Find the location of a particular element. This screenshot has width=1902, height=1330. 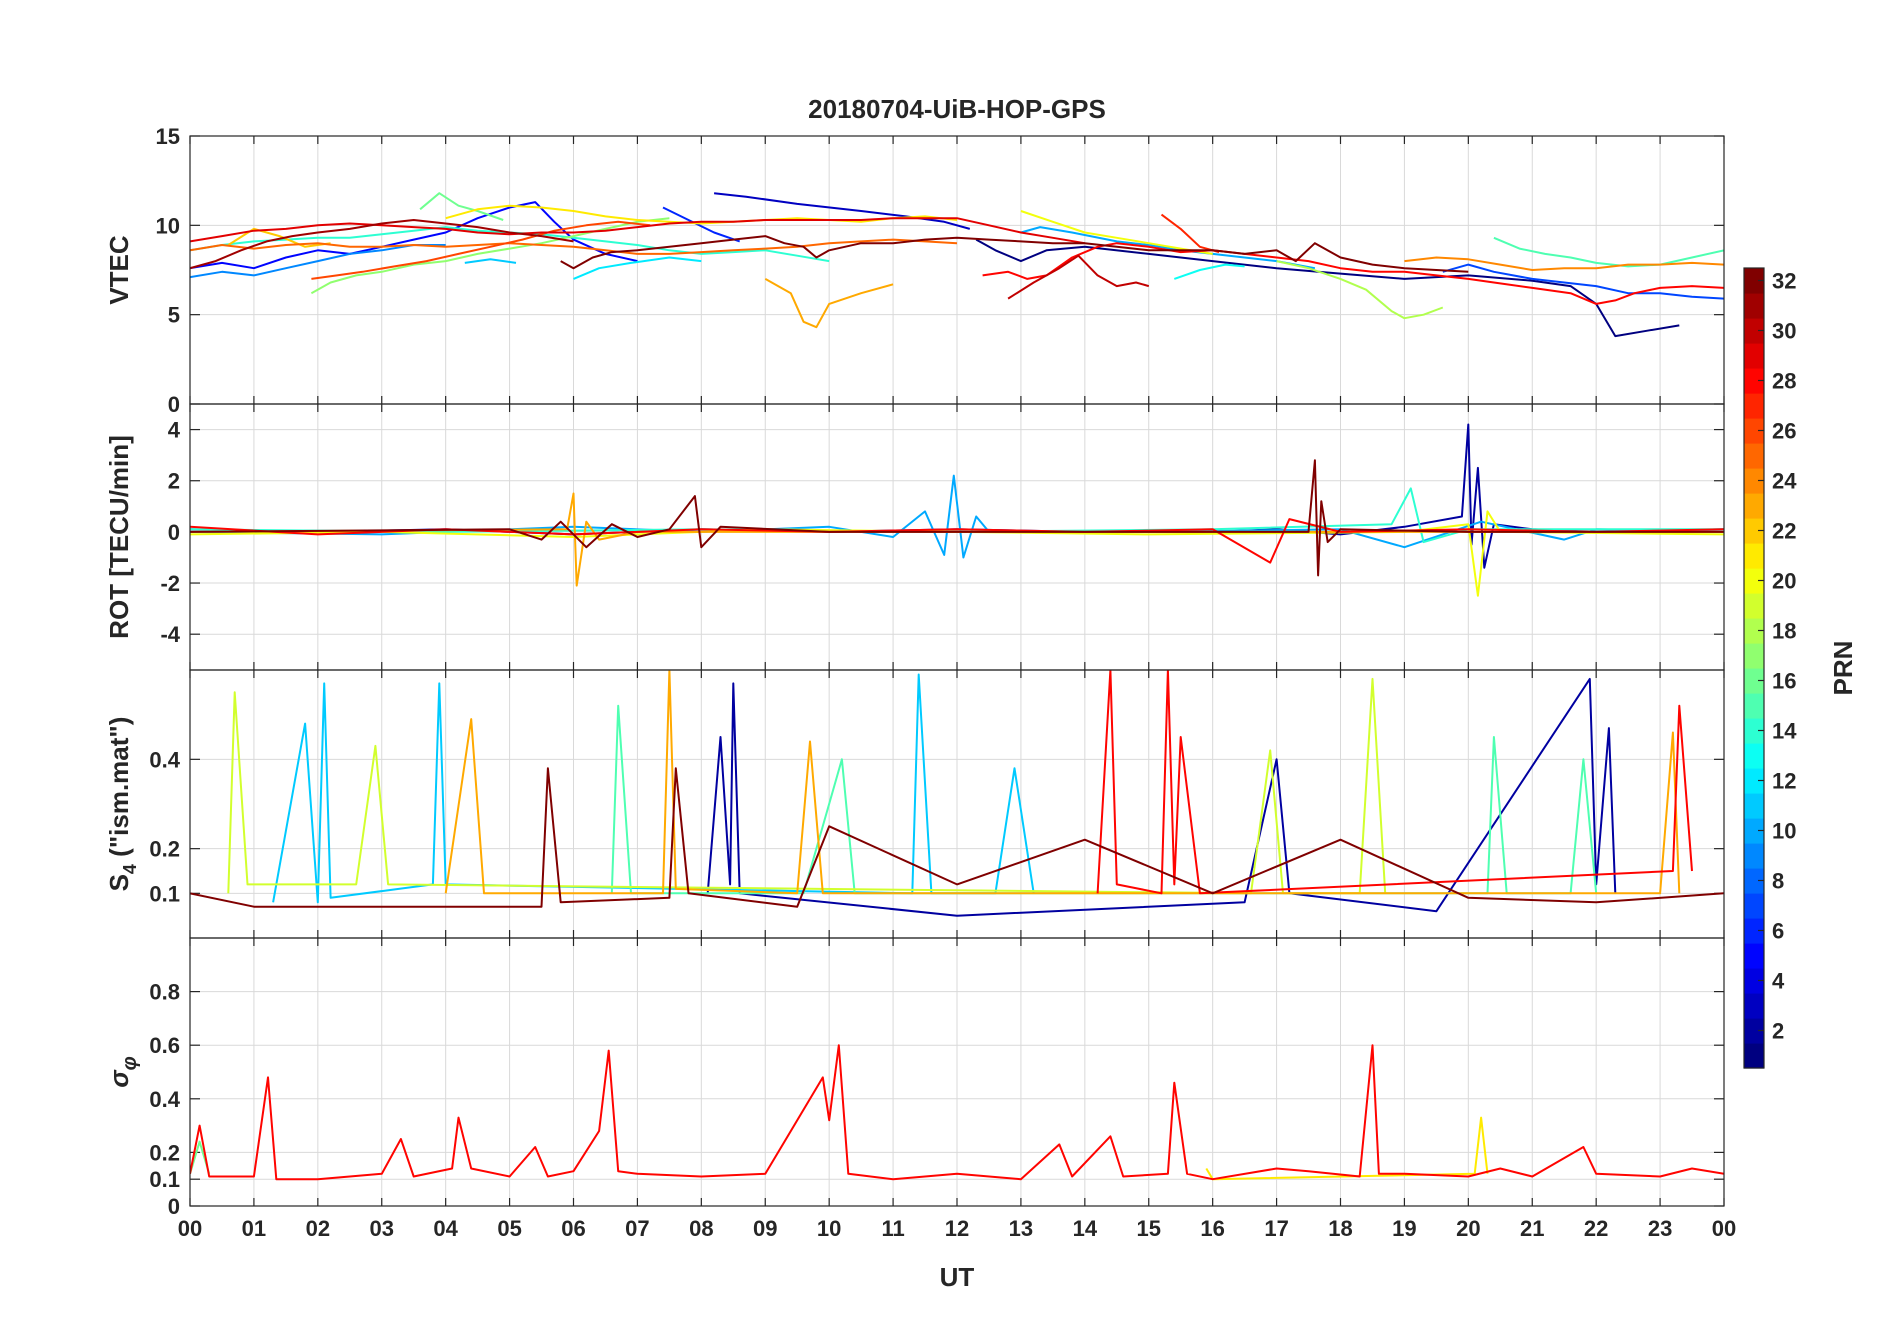

colorbar-tick-label: 28 is located at coordinates (1784, 381).